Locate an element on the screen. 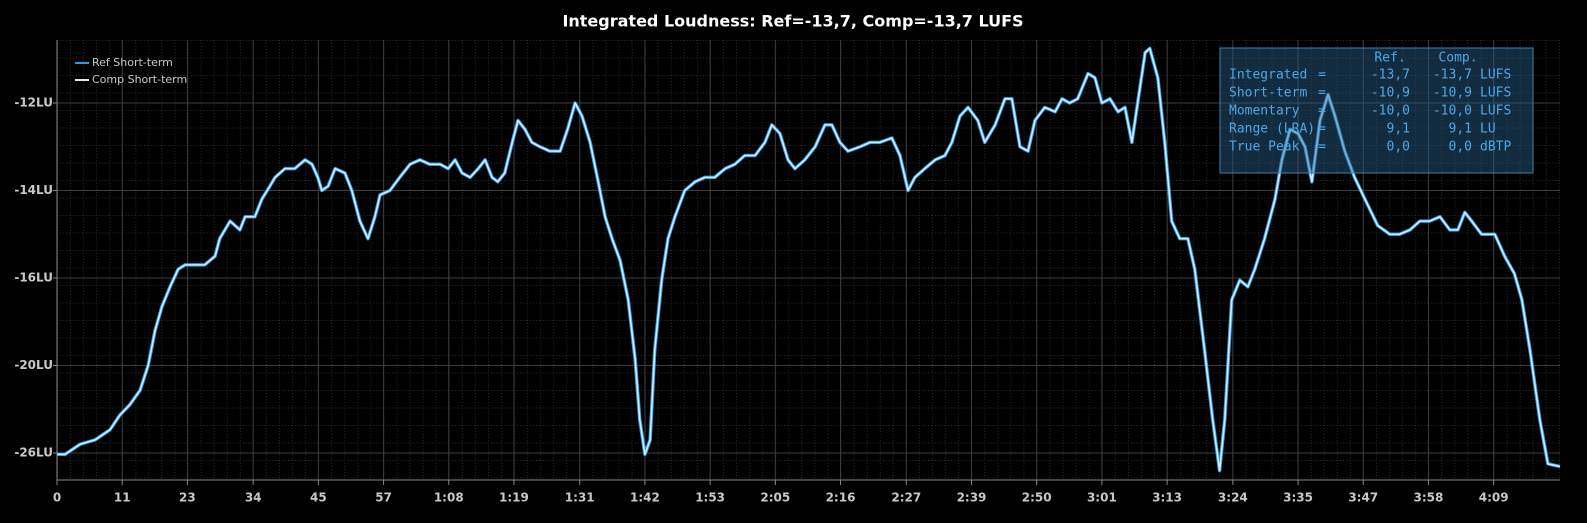  x-tick-label: 1:31 is located at coordinates (580, 498).